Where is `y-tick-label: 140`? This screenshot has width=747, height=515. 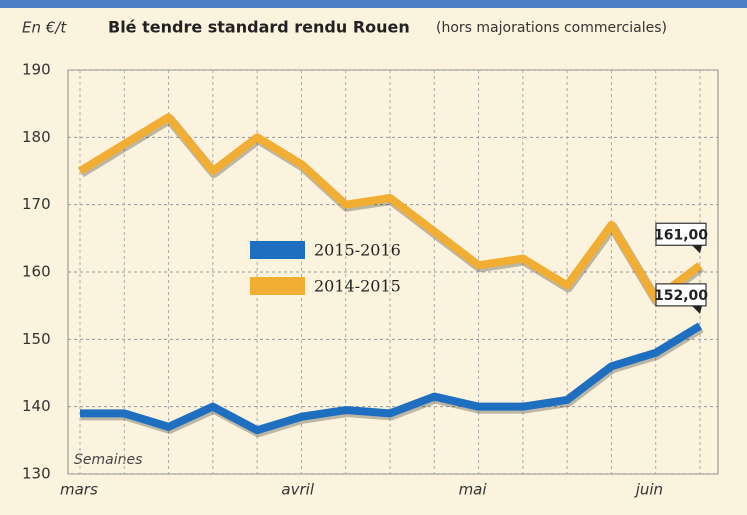 y-tick-label: 140 is located at coordinates (36, 406).